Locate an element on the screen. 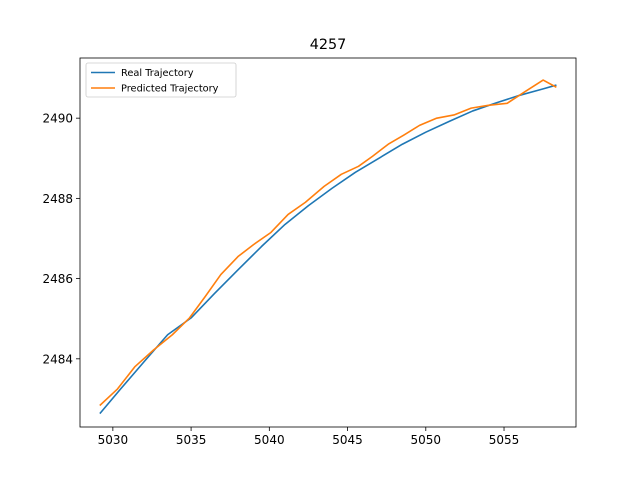 The width and height of the screenshot is (640, 480). legend-label-1: Real Trajectory is located at coordinates (157, 73).